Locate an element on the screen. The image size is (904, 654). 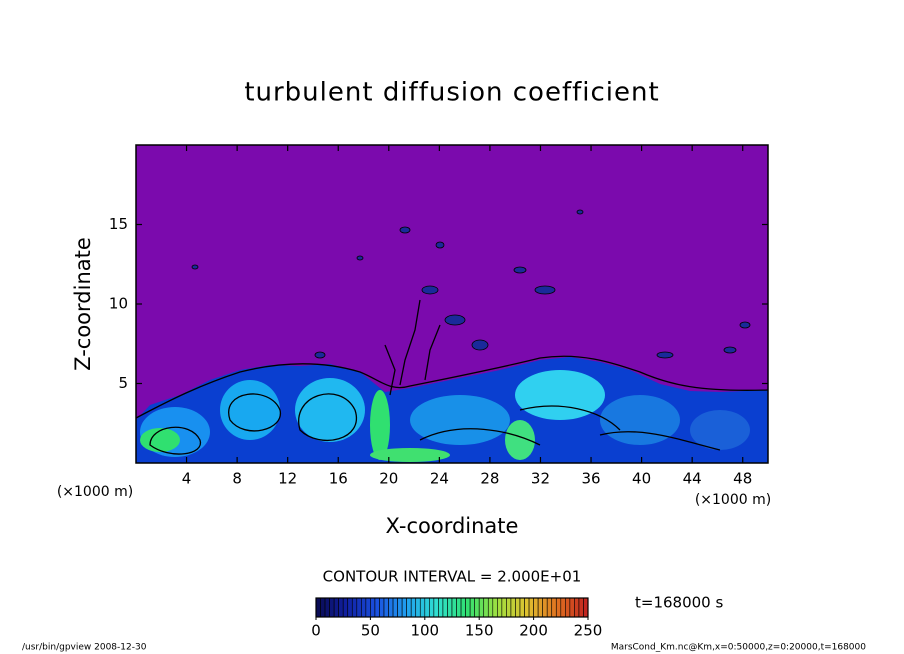
contour-interval: CONTOUR INTERVAL = 2.000E+01 is located at coordinates (452, 577).